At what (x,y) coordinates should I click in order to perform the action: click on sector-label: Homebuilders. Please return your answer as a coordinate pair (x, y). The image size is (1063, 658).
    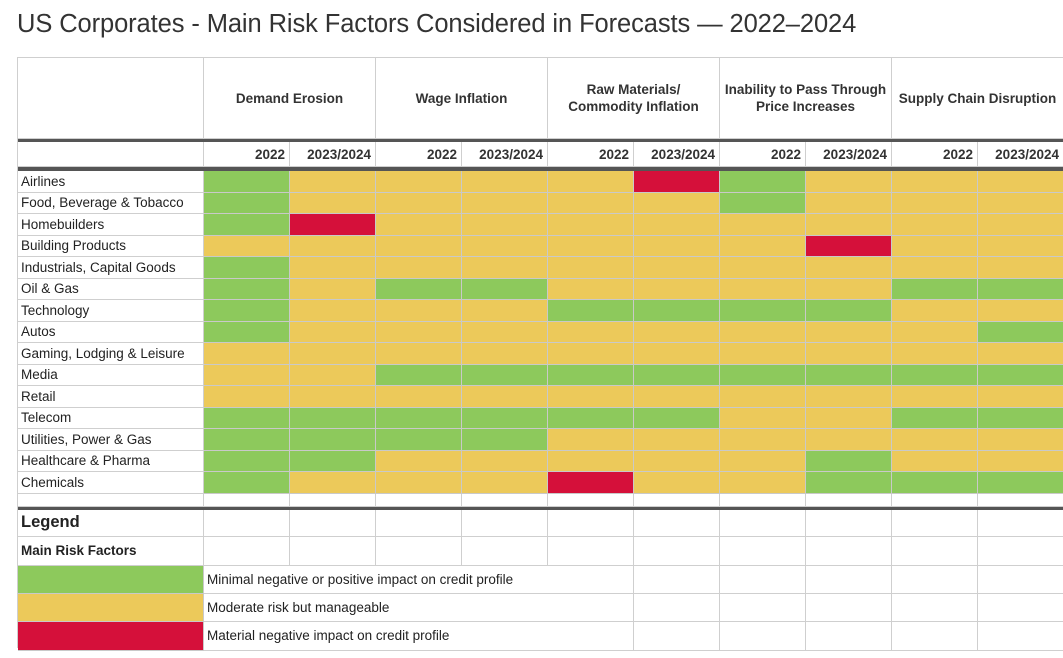
    Looking at the image, I should click on (111, 225).